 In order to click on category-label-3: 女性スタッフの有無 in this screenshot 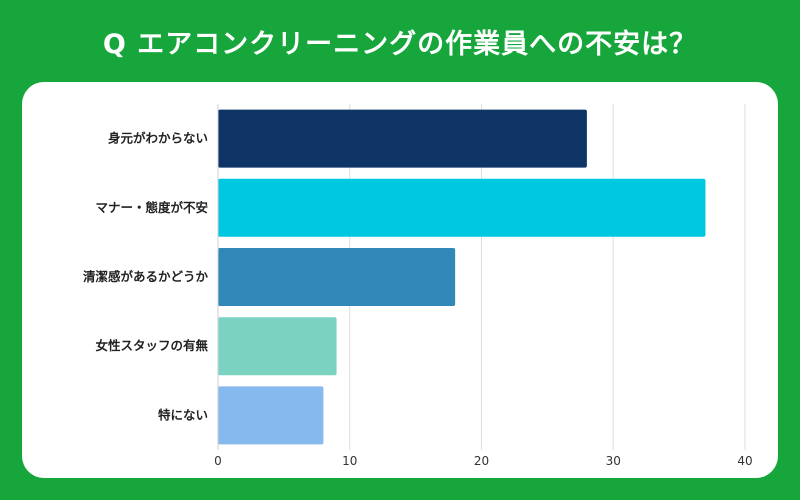, I will do `click(151, 345)`.